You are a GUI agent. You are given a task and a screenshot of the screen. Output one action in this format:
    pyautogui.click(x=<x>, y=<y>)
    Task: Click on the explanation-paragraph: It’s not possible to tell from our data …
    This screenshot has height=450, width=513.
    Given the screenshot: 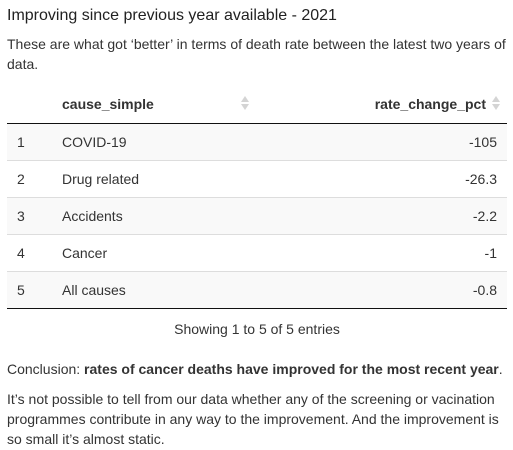 What is the action you would take?
    pyautogui.click(x=253, y=419)
    